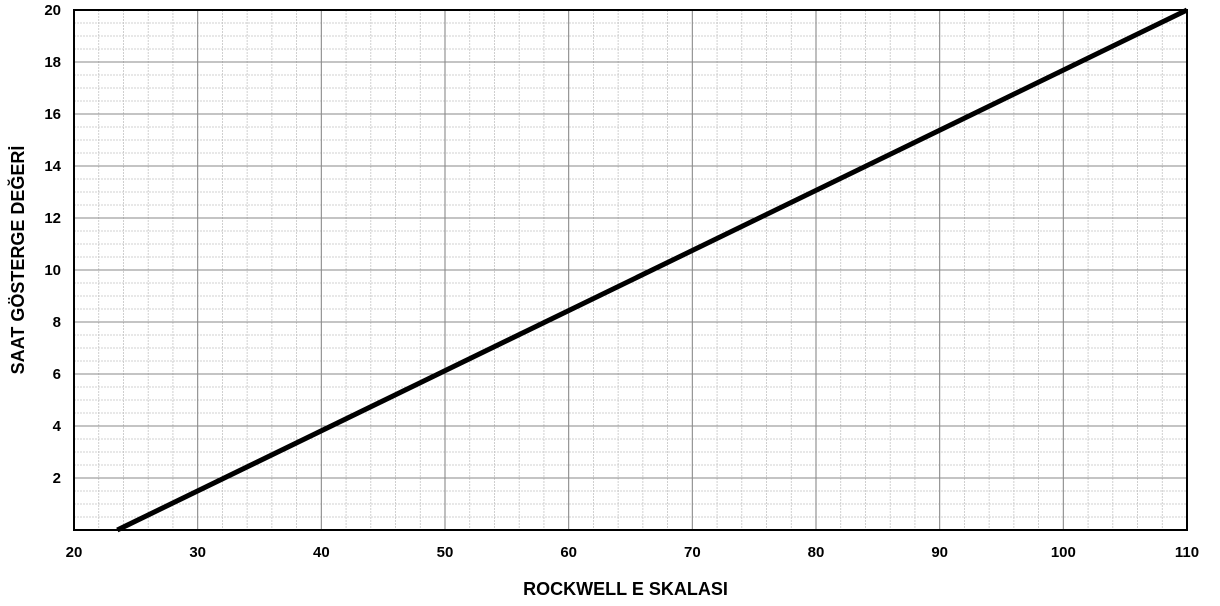  Describe the element at coordinates (57, 374) in the screenshot. I see `y-tick-label: 6` at that location.